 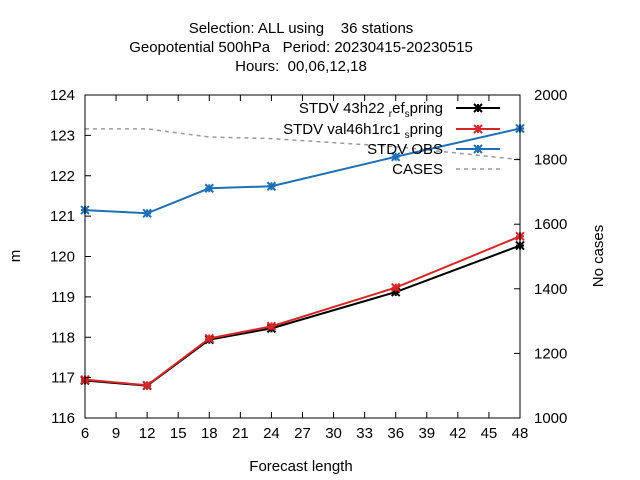 I want to click on x-tick-label: 24, so click(x=271, y=433).